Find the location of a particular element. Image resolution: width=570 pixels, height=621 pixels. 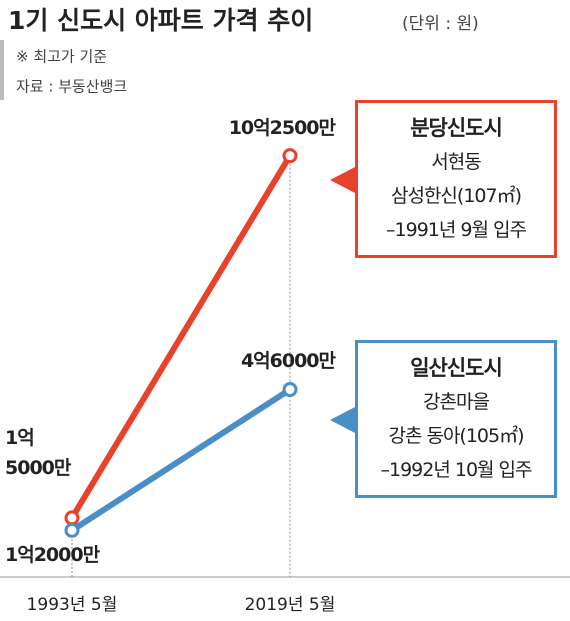

annotation-line: 강촌마을 is located at coordinates (456, 402).